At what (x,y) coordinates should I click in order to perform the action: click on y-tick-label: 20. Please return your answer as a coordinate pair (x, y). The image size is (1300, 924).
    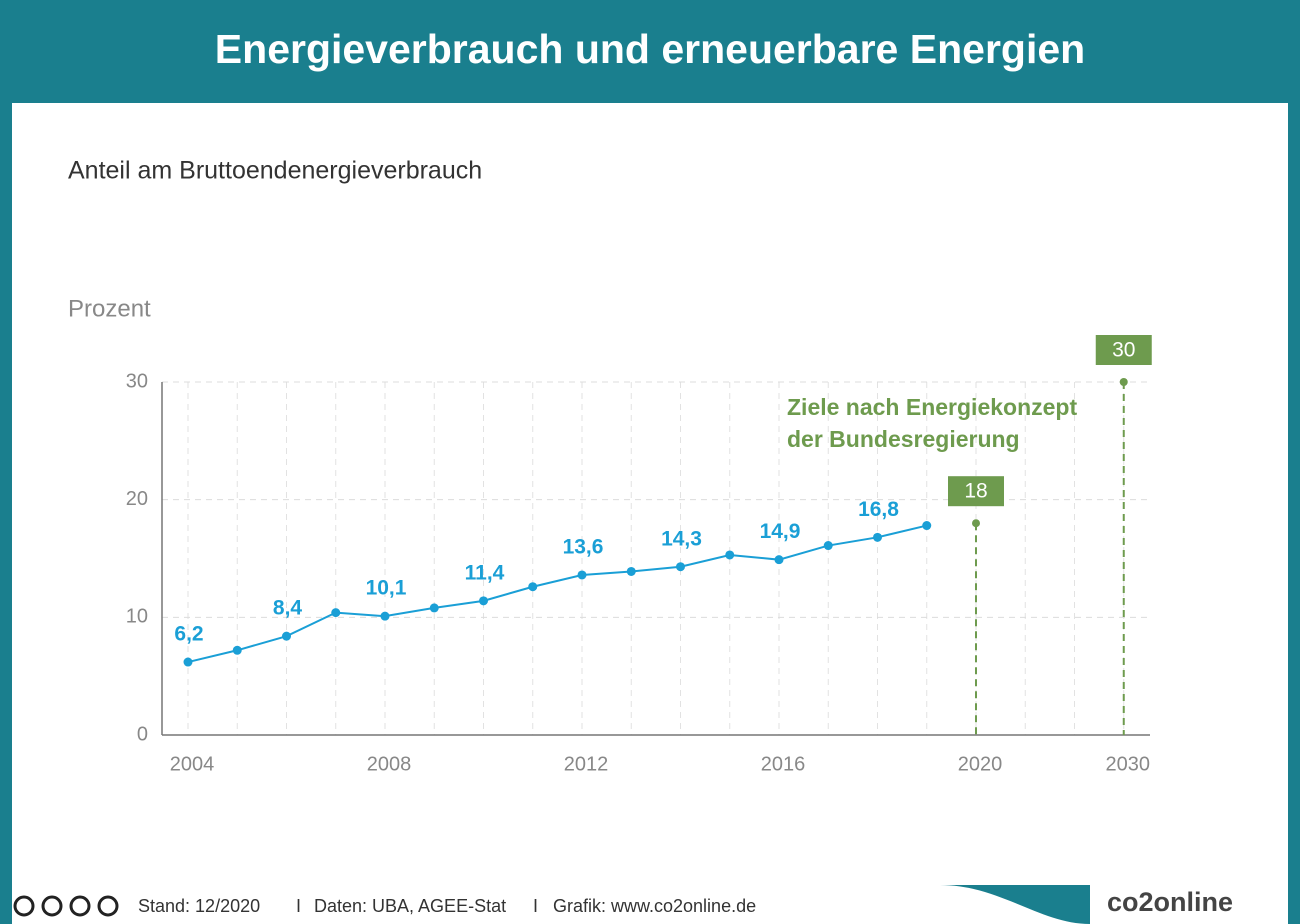
    Looking at the image, I should click on (137, 499).